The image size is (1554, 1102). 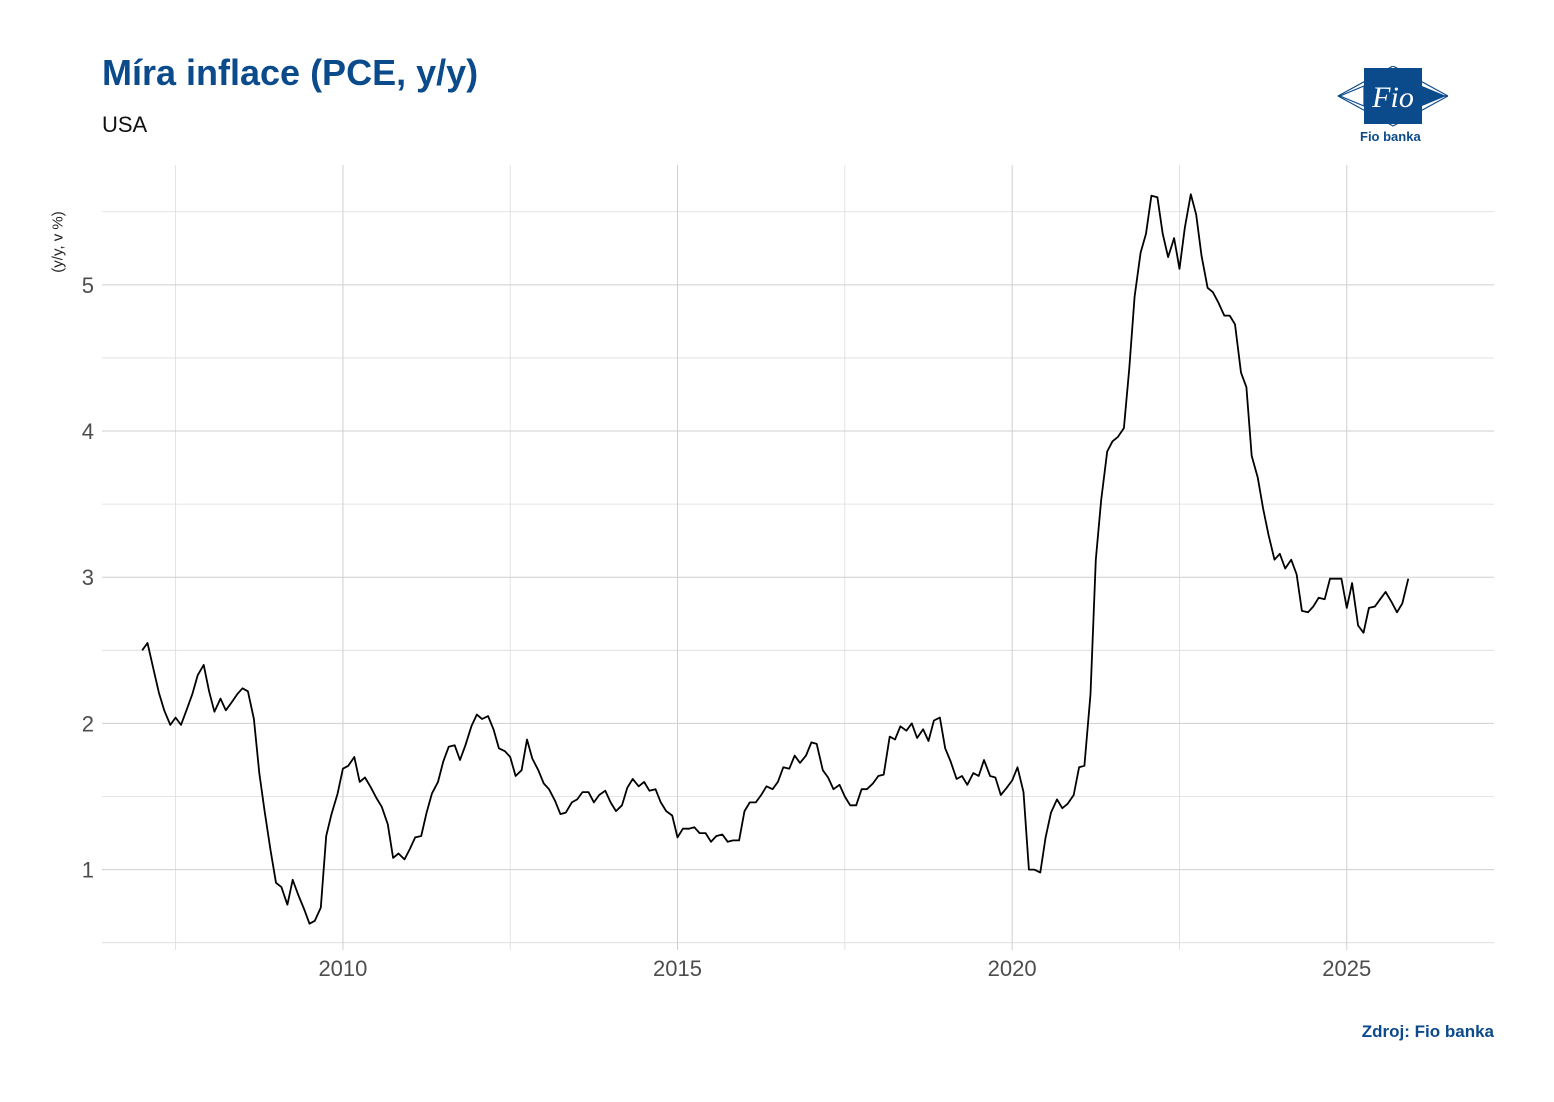 I want to click on y-tick-label: 4, so click(x=88, y=431).